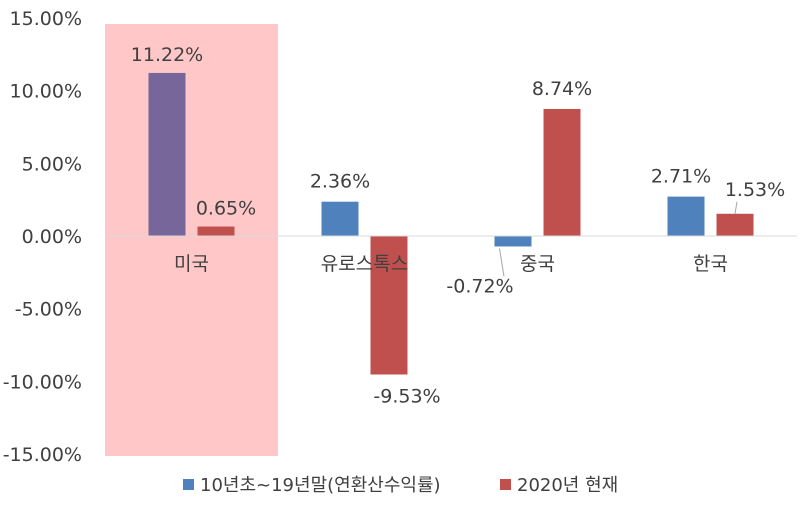 The height and width of the screenshot is (509, 806). Describe the element at coordinates (167, 55) in the screenshot. I see `data-label: 11.22%` at that location.